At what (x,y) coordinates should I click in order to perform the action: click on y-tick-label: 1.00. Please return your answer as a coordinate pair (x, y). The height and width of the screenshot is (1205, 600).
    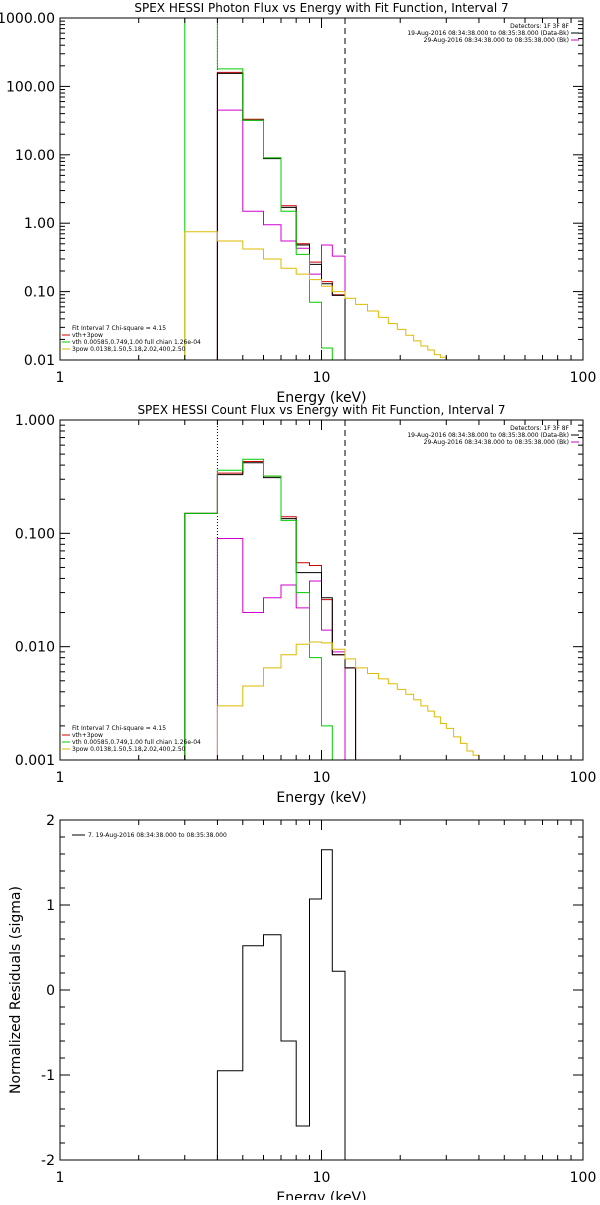
    Looking at the image, I should click on (39, 224).